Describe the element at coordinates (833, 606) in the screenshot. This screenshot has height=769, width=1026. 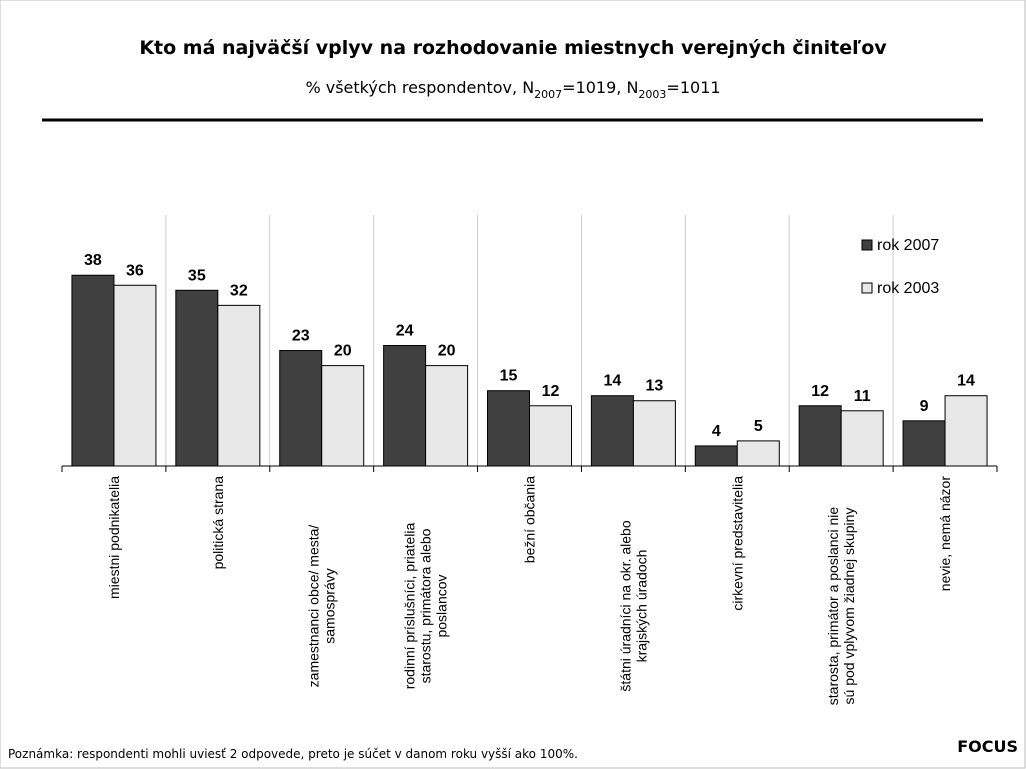
I see `x-tick-label: starosta, primátor a poslanci nie` at that location.